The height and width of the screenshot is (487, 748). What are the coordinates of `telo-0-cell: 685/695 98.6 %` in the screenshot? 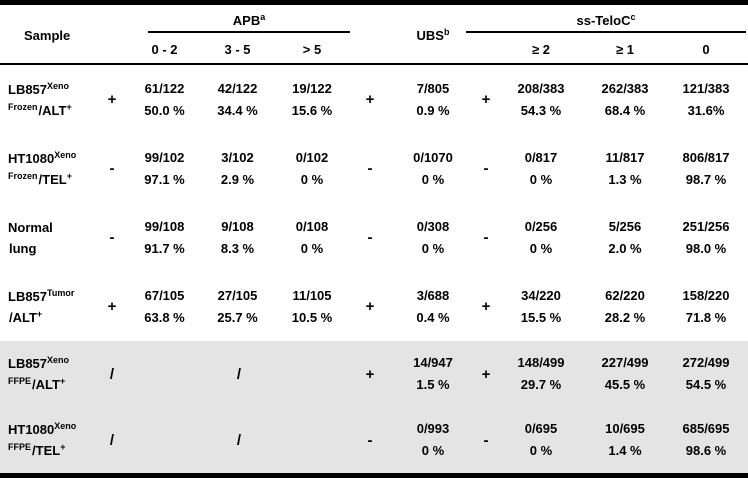 It's located at (706, 439).